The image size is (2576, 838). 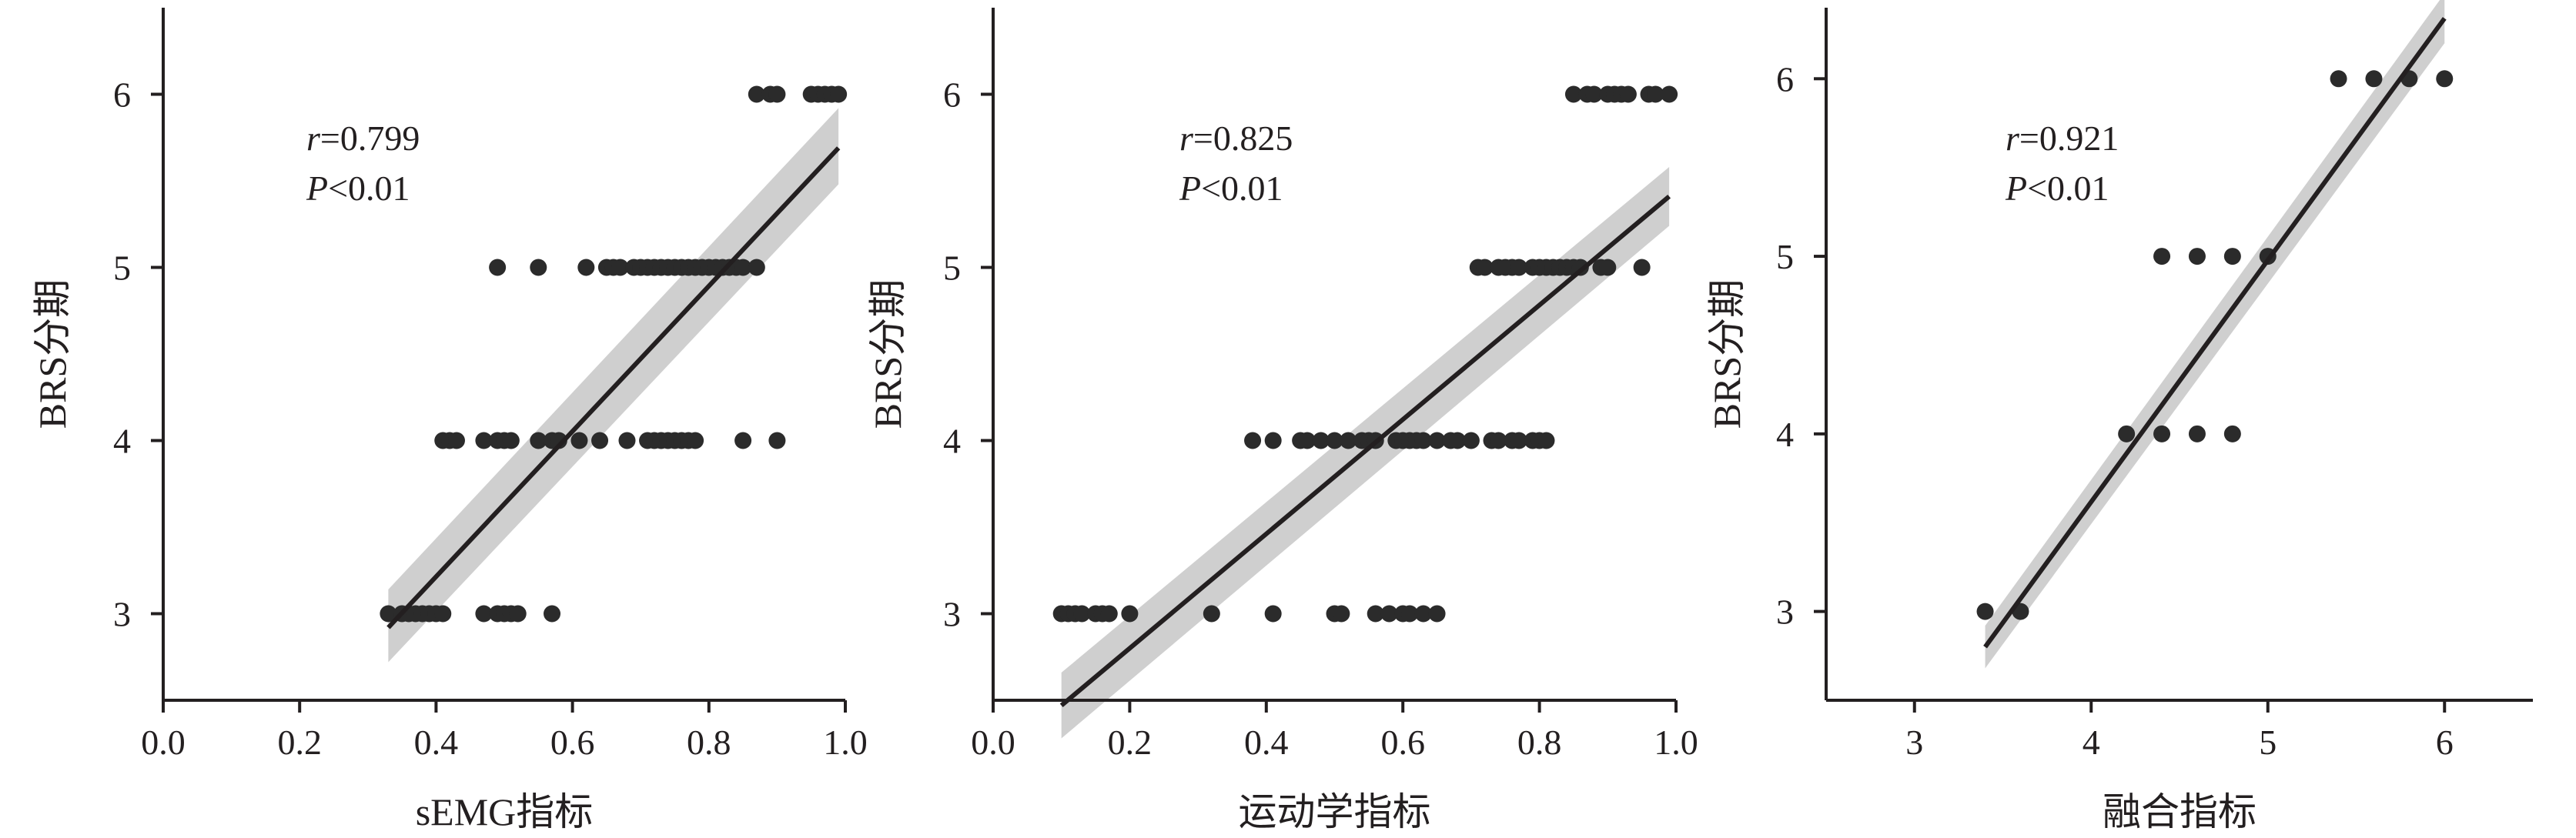 I want to click on r-value-label: r=0.825, so click(x=1236, y=139).